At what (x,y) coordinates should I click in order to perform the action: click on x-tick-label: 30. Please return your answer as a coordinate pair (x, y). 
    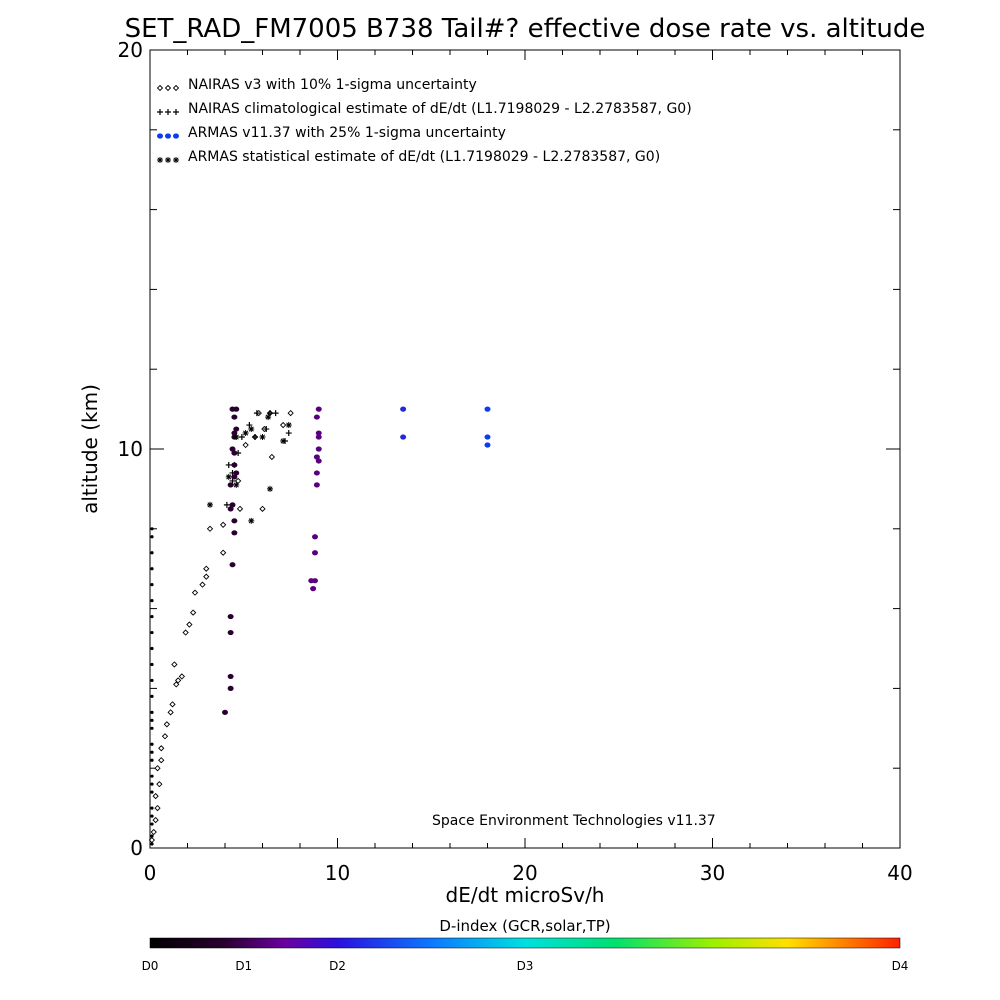
    Looking at the image, I should click on (712, 873).